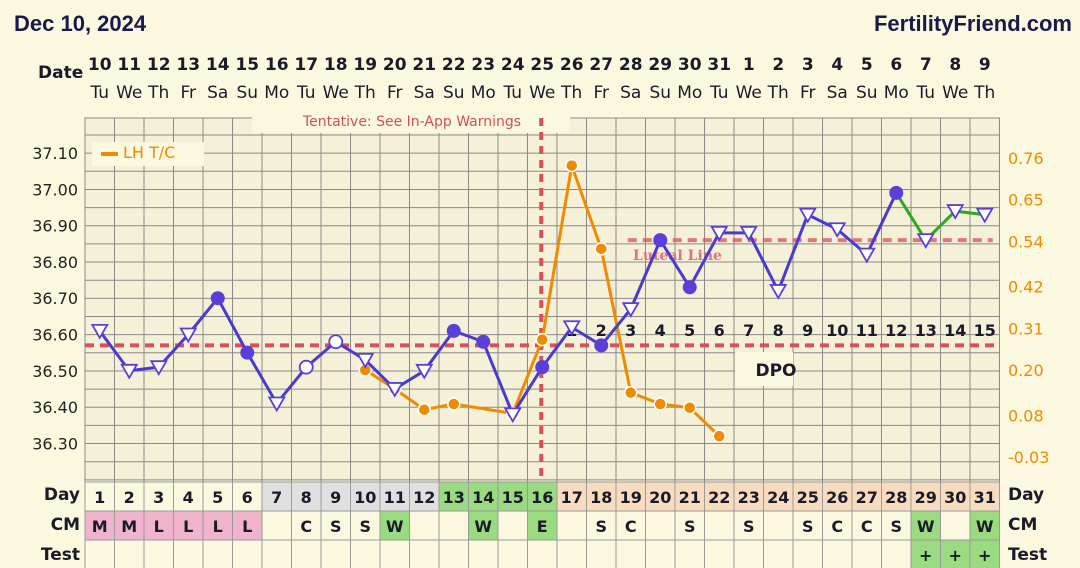  Describe the element at coordinates (660, 330) in the screenshot. I see `dpo-number: 4` at that location.